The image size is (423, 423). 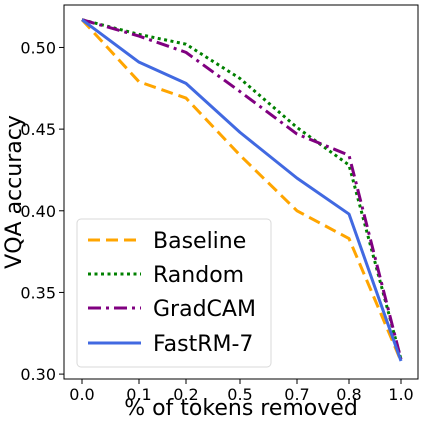 What do you see at coordinates (138, 394) in the screenshot?
I see `x-tick-label: 0.1` at bounding box center [138, 394].